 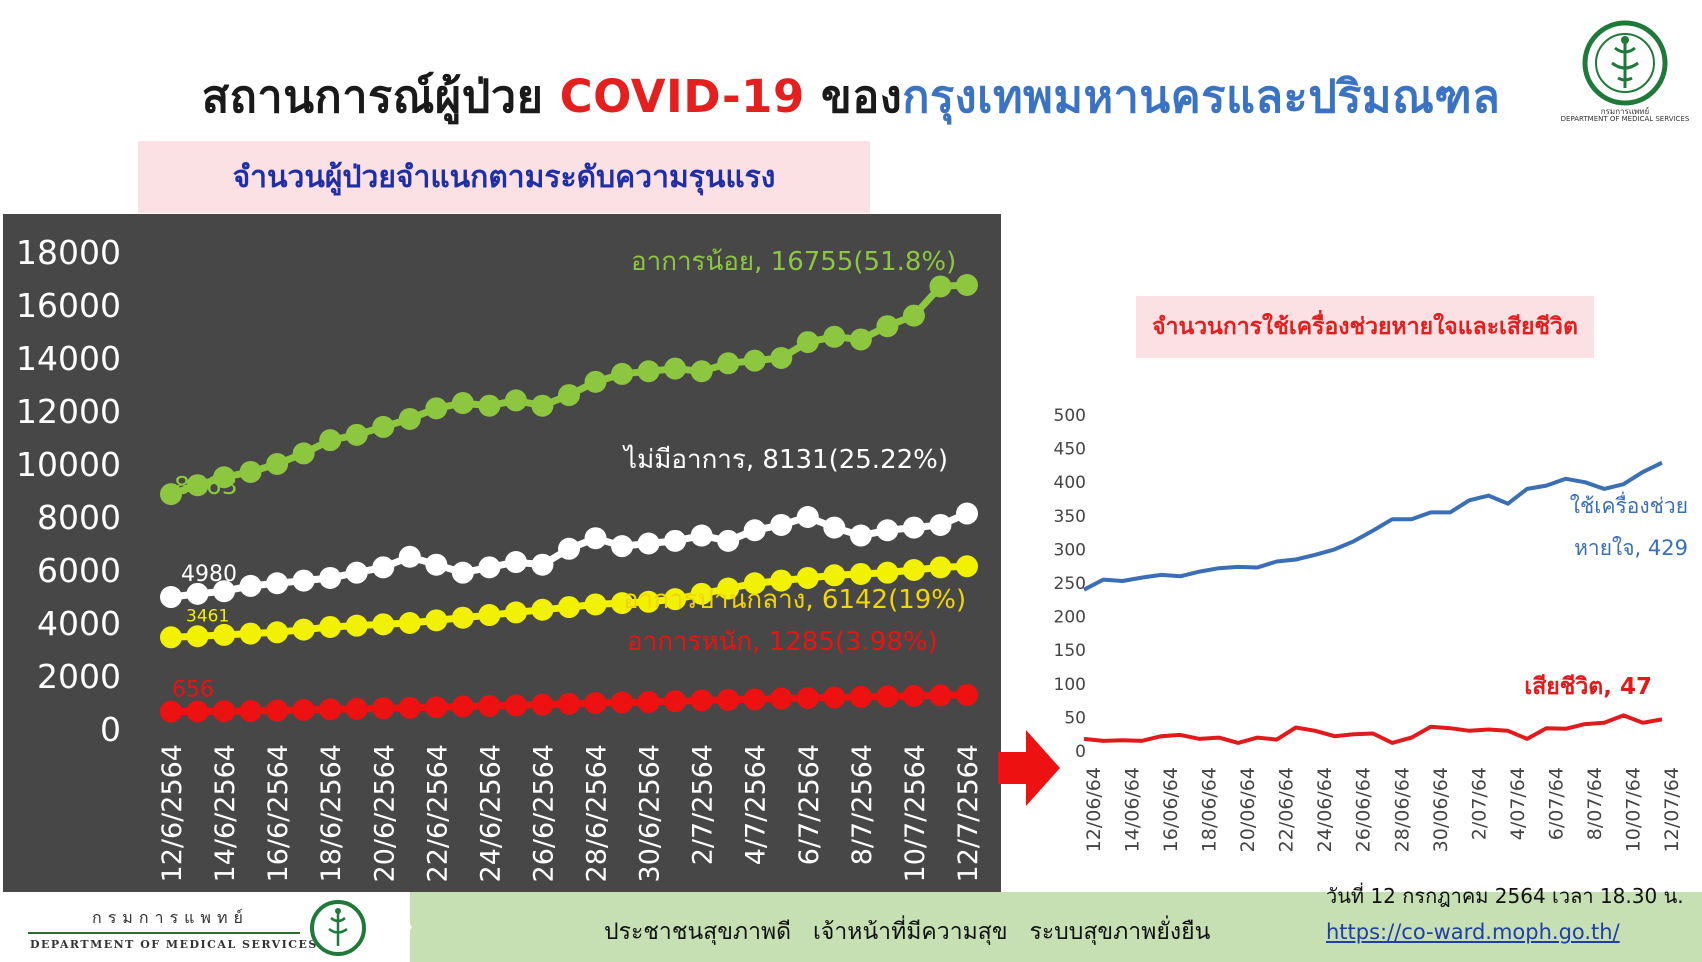 What do you see at coordinates (79, 623) in the screenshot?
I see `y-tick-label: 4000` at bounding box center [79, 623].